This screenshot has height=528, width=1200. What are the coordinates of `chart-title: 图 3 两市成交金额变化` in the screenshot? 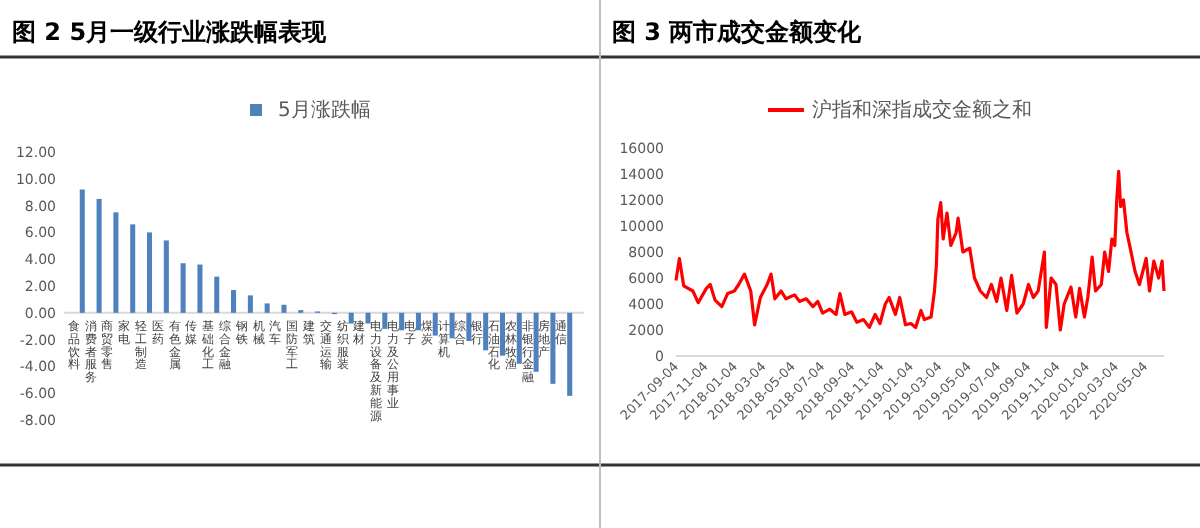 It's located at (738, 32).